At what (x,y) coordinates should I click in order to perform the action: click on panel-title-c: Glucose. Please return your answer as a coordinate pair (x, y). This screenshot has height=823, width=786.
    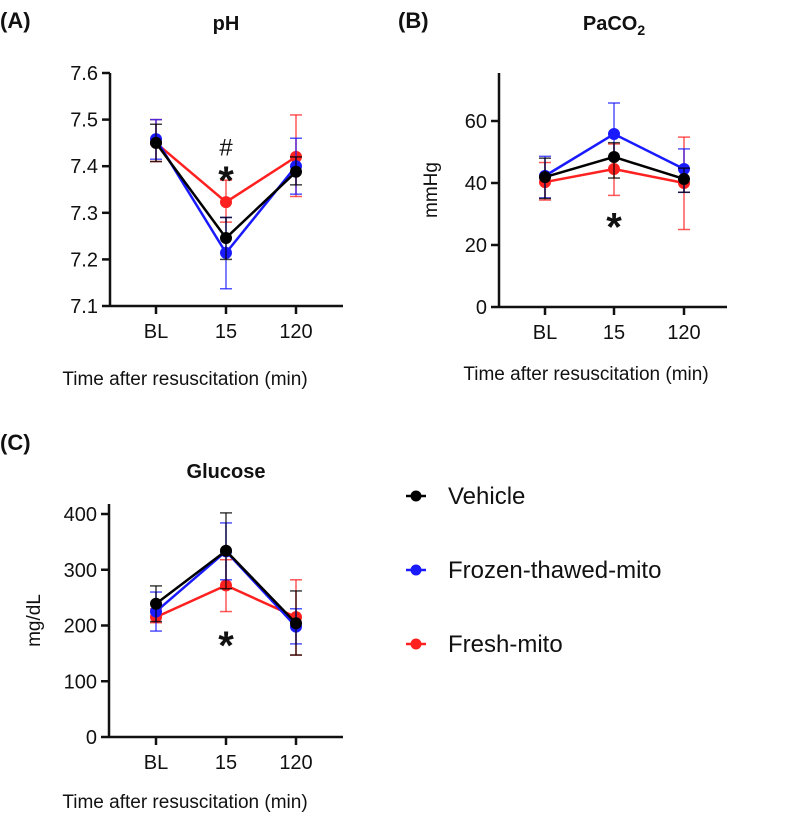
    Looking at the image, I should click on (226, 472).